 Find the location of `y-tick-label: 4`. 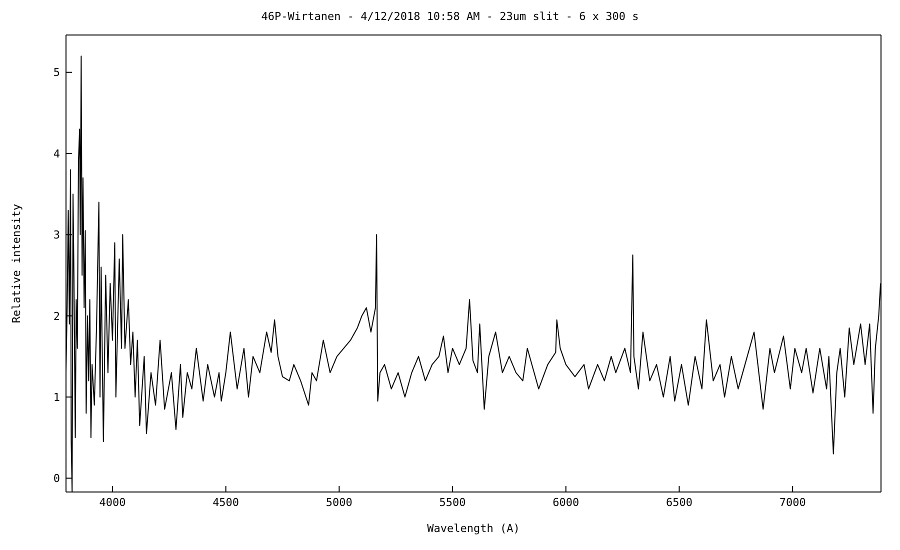

y-tick-label: 4 is located at coordinates (56, 153).